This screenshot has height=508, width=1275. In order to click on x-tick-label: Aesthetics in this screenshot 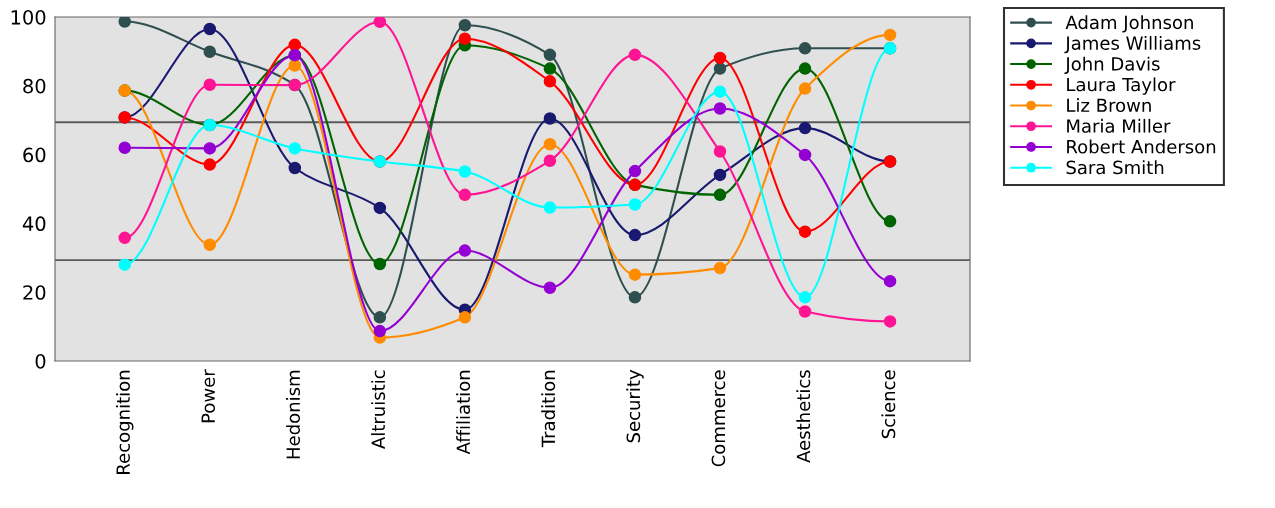, I will do `click(803, 416)`.